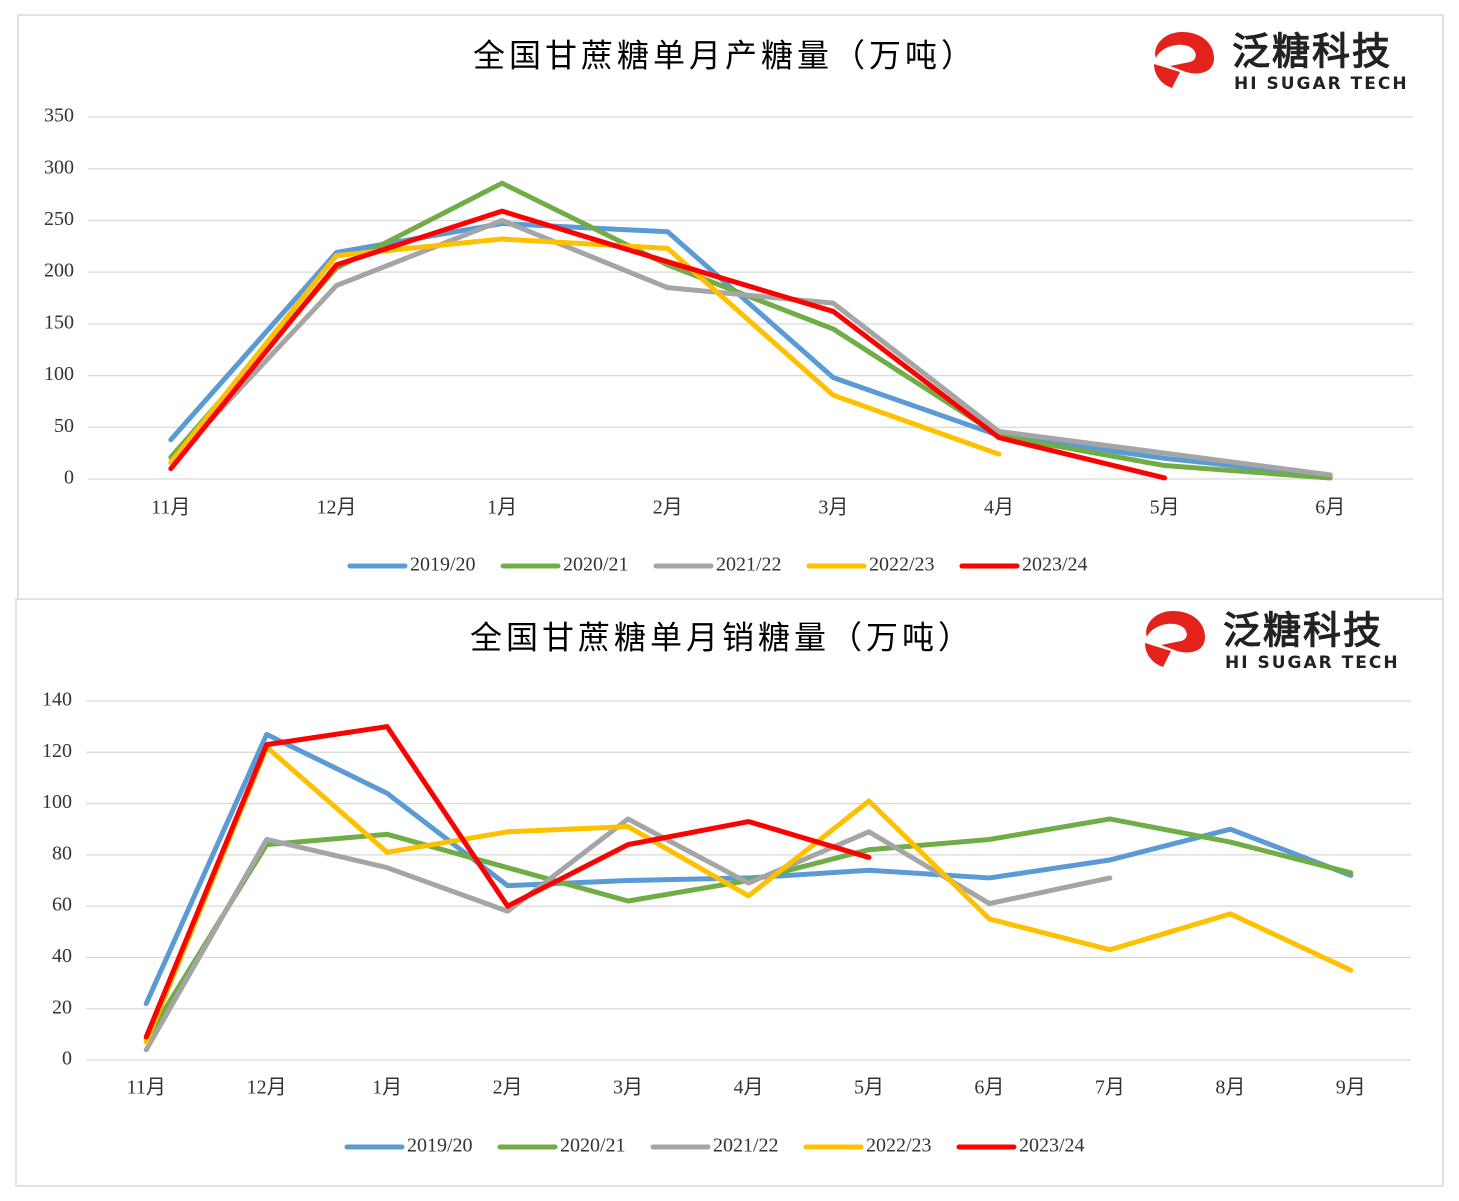 This screenshot has height=1201, width=1459. Describe the element at coordinates (59, 322) in the screenshot. I see `y-tick-label: 150` at that location.